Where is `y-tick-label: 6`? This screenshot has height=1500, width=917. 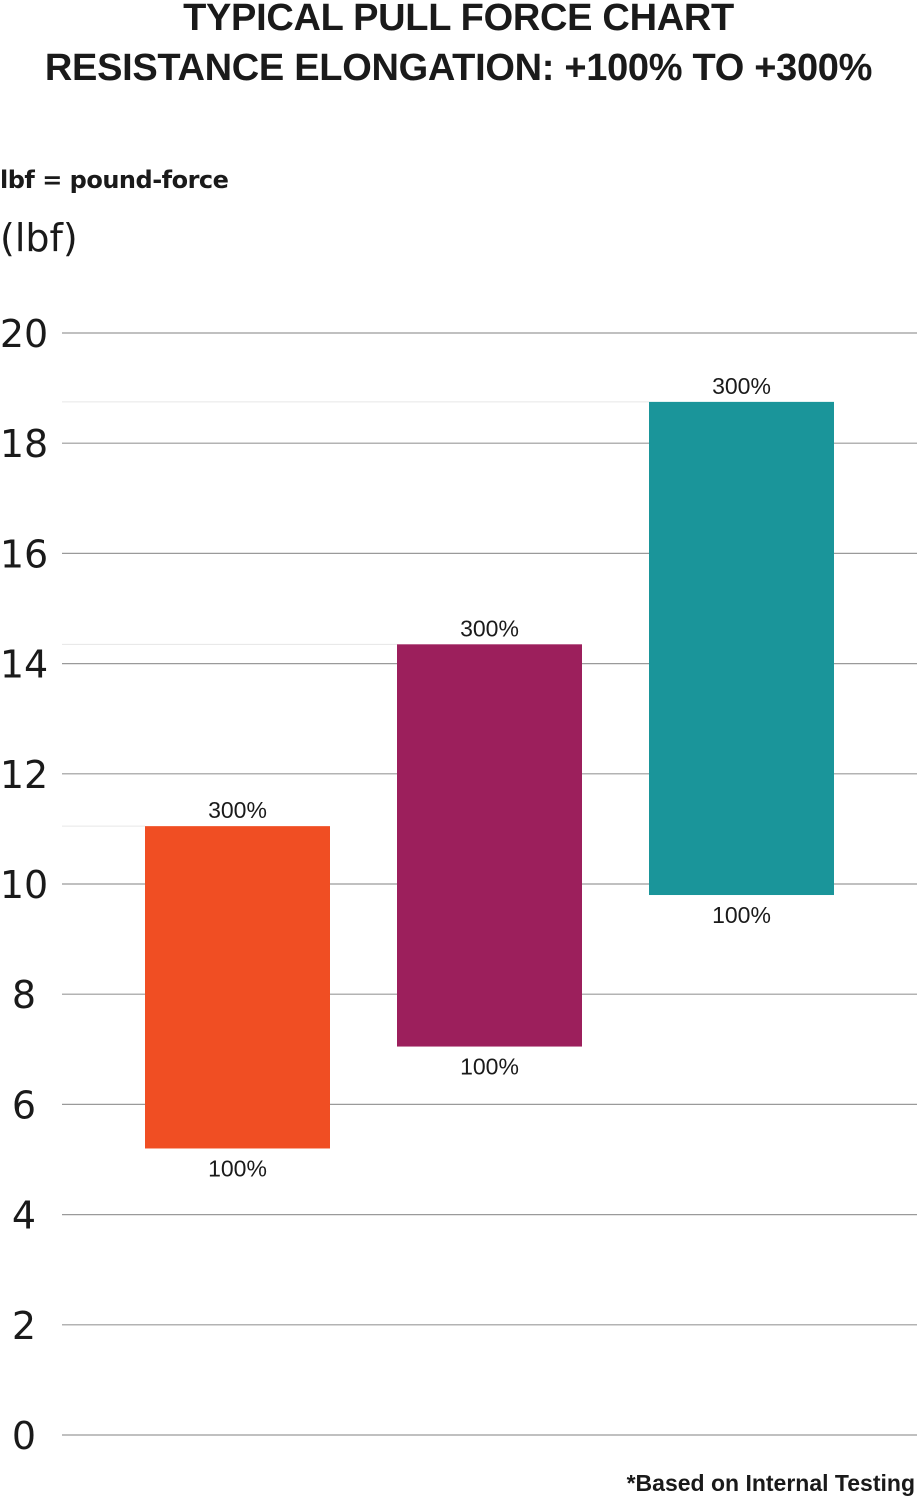
y-tick-label: 6 is located at coordinates (24, 1105).